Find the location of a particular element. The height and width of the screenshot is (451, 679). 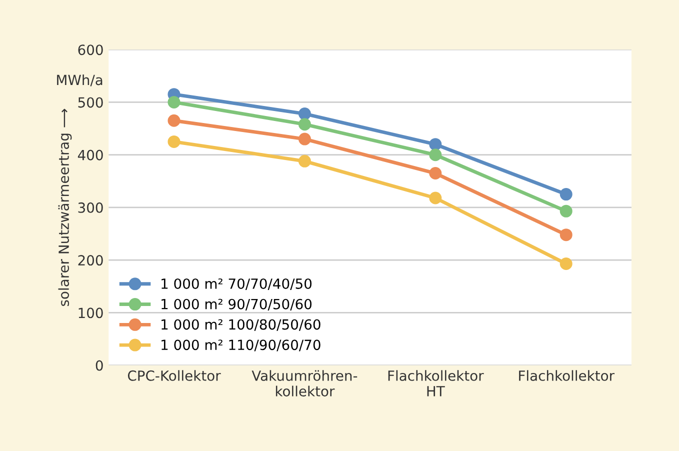

legend-label: 1 000 m² 110/90/60/70 is located at coordinates (241, 346).